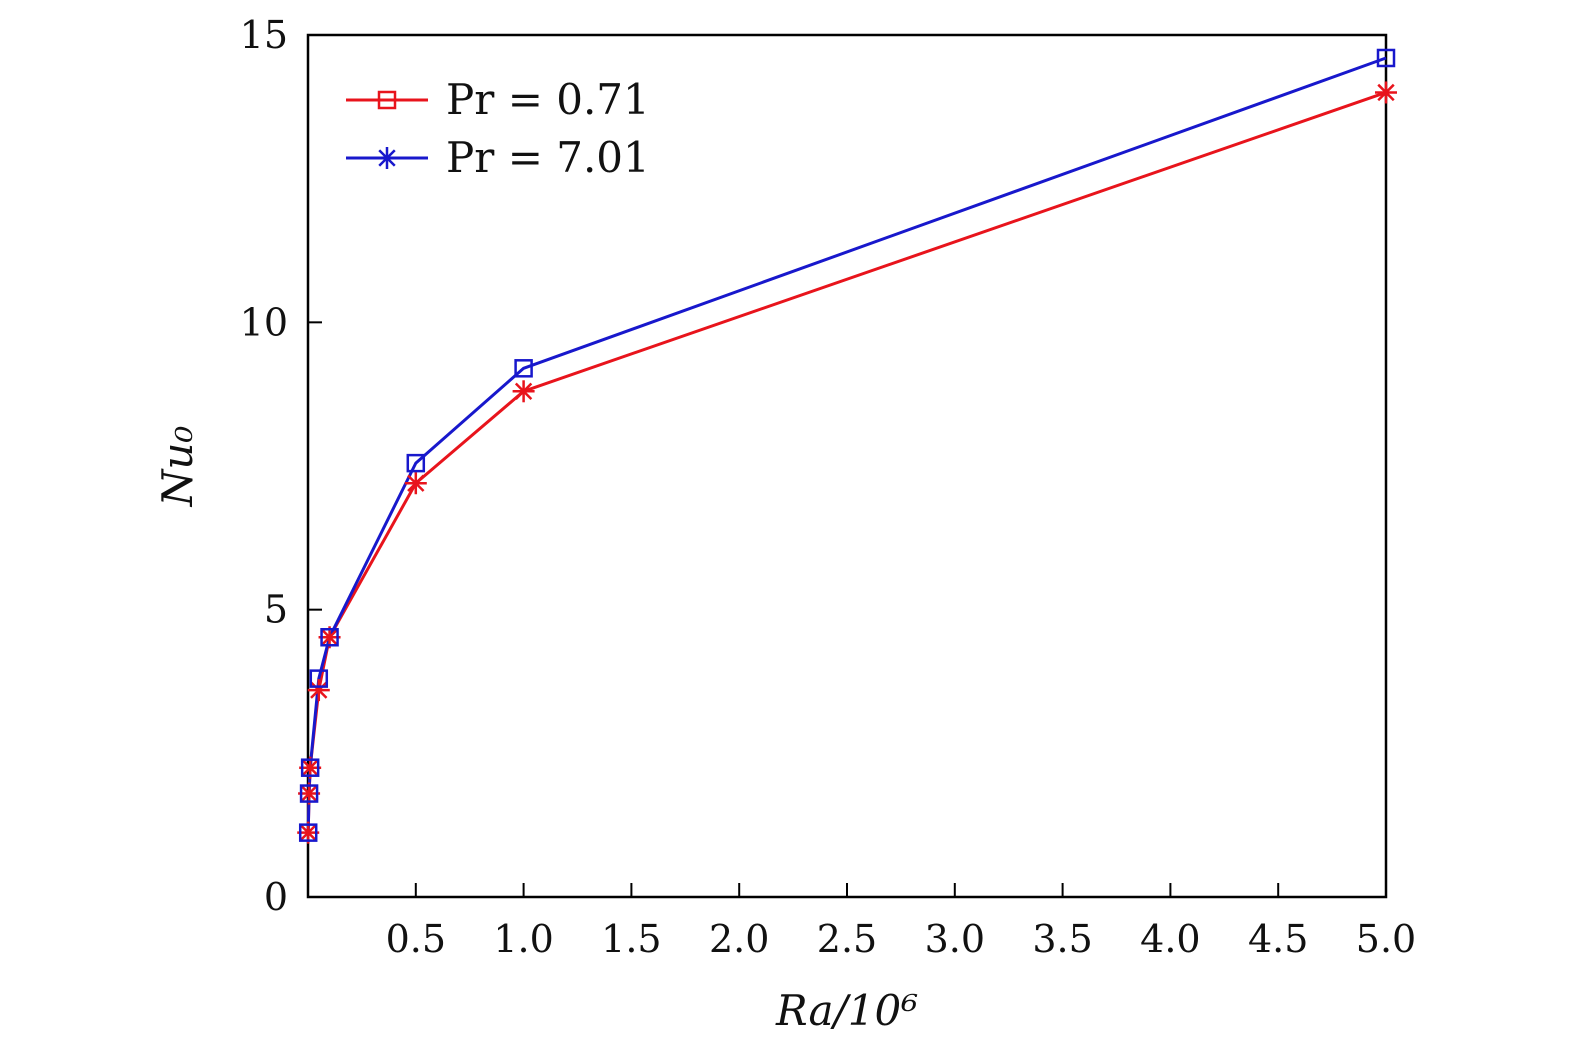  I want to click on x-tick-label: 3.0, so click(955, 939).